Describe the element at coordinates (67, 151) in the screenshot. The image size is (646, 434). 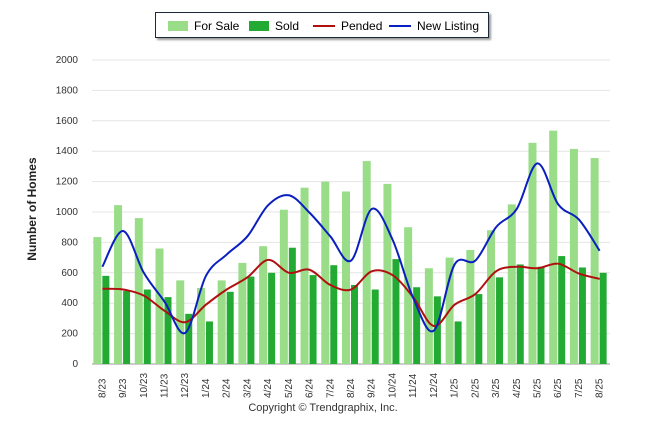
I see `y-tick-label: 1400` at that location.